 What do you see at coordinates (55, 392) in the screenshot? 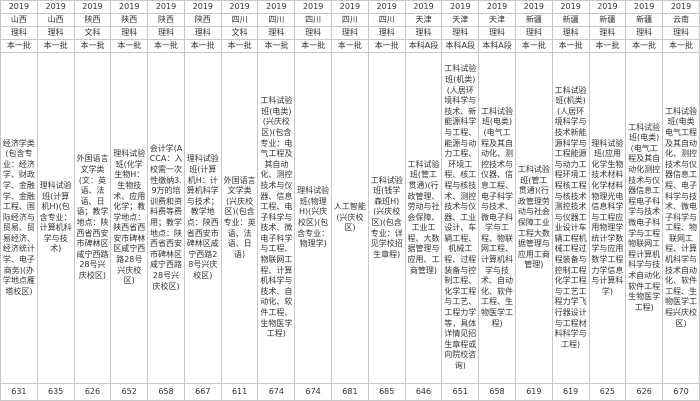
I see `score-cell: 635` at bounding box center [55, 392].